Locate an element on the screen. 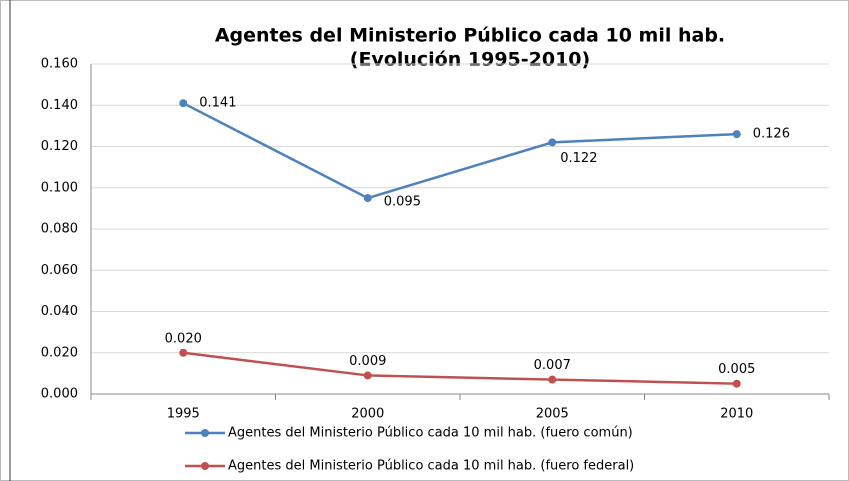 This screenshot has height=481, width=849. y-tick-label: 0.080 is located at coordinates (59, 229).